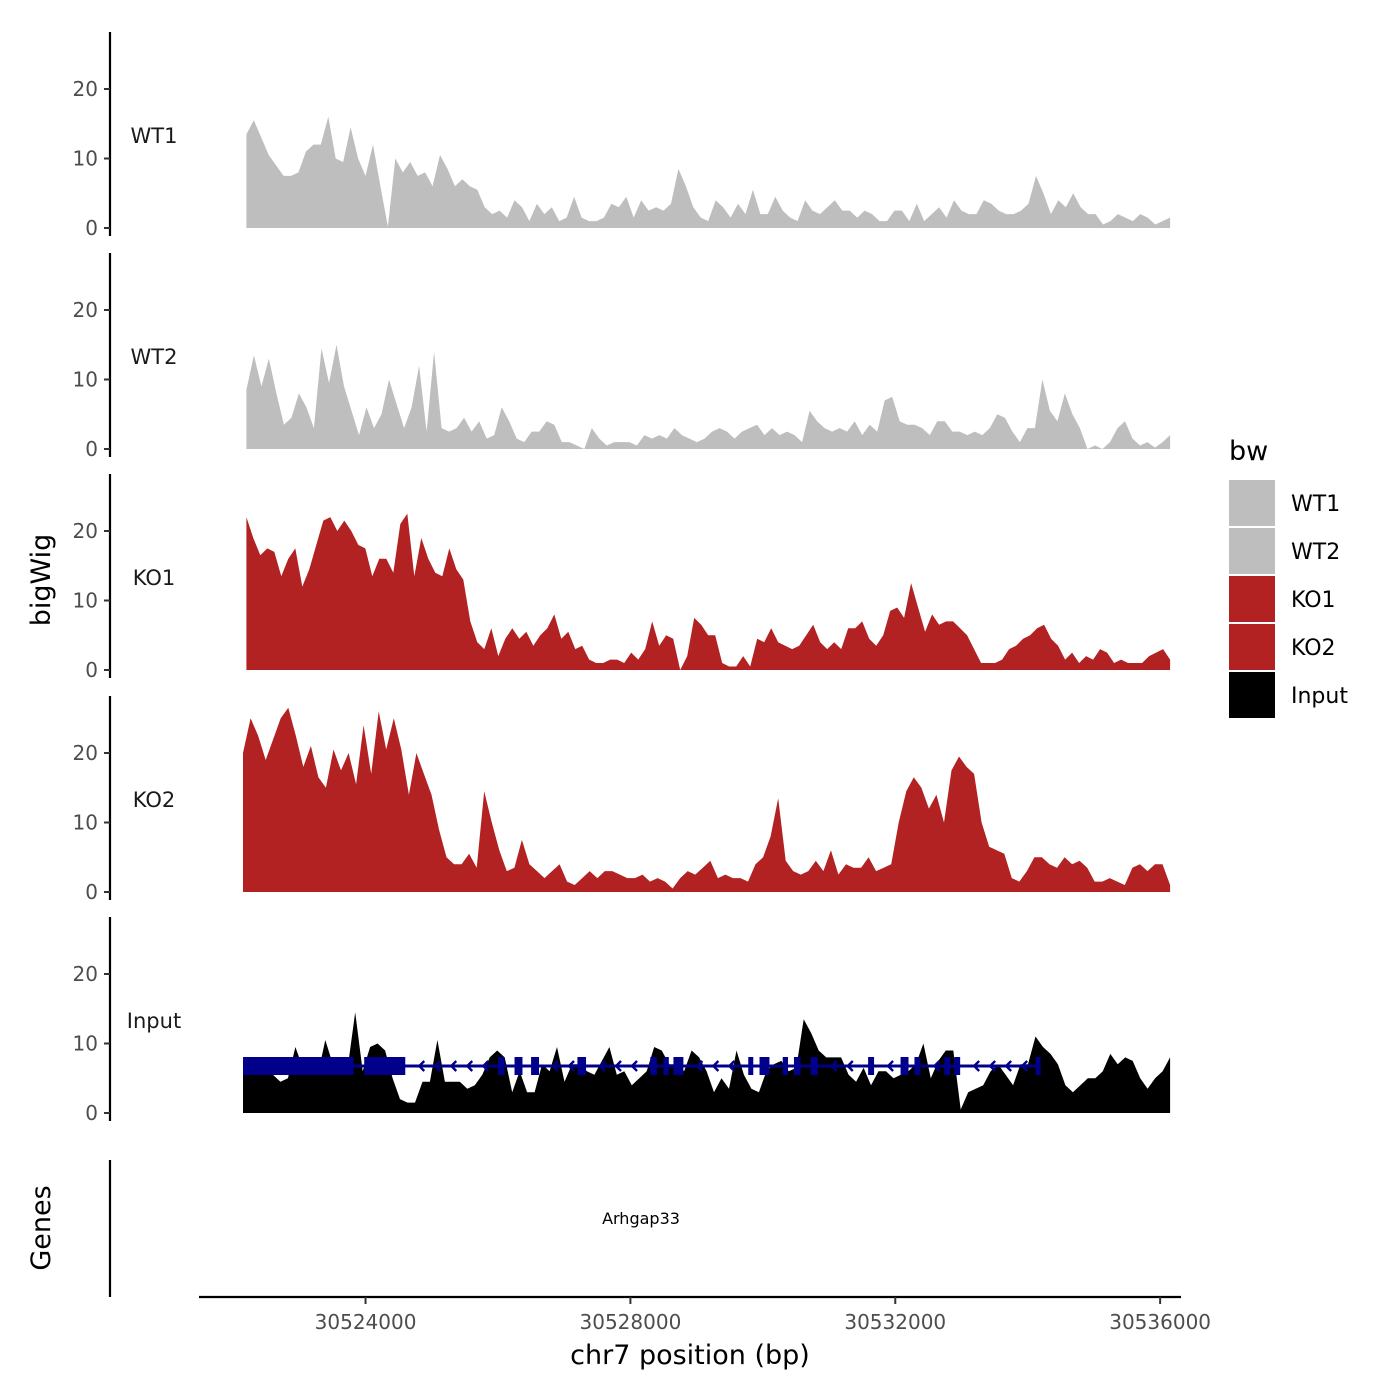  Describe the element at coordinates (1313, 648) in the screenshot. I see `legend-label: KO2` at that location.